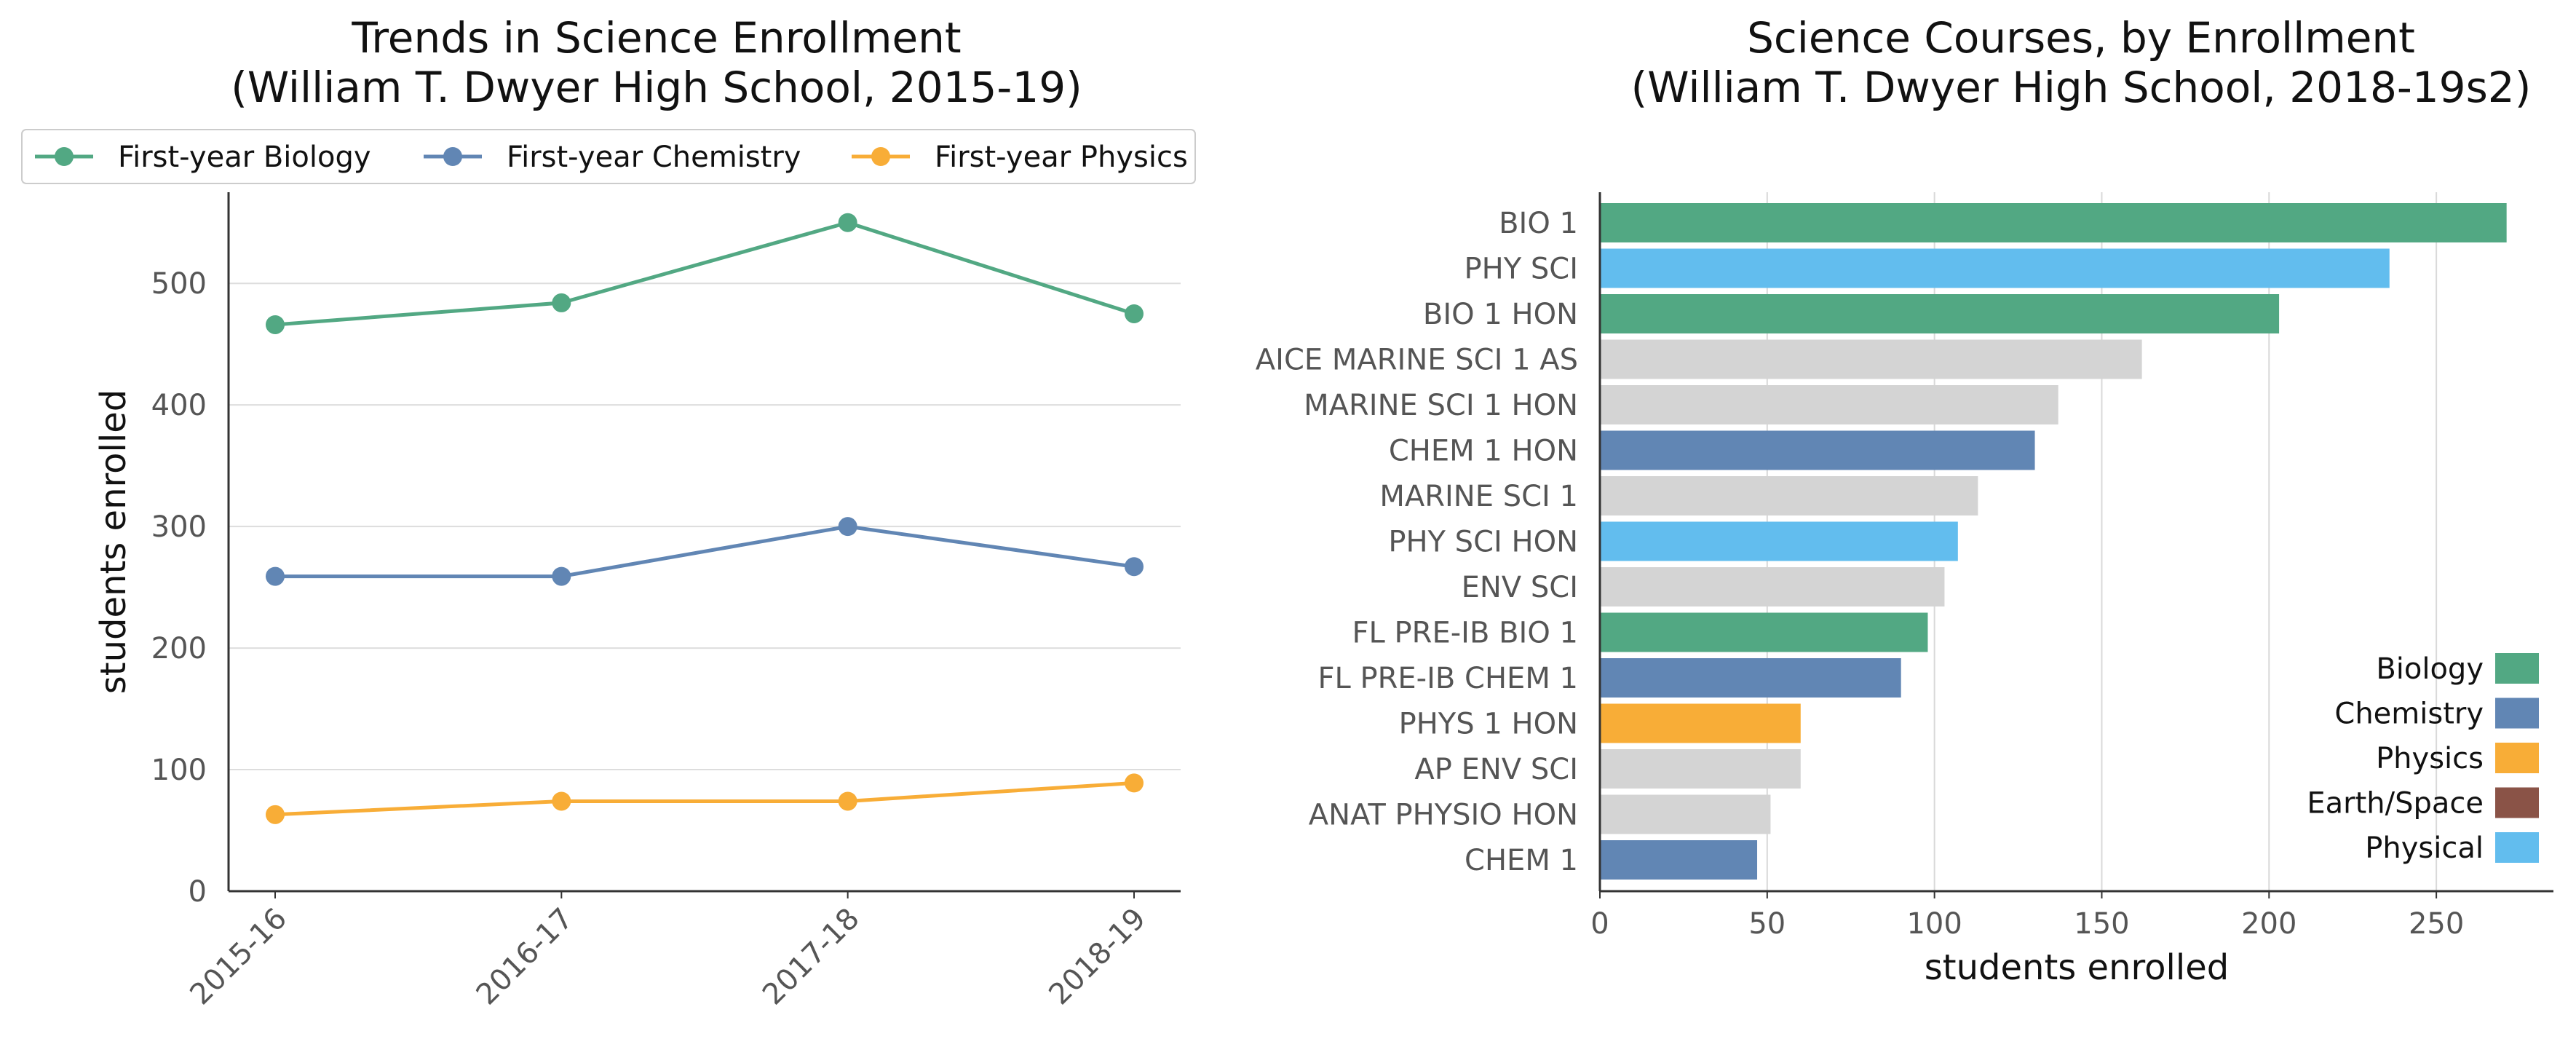 Image resolution: width=2576 pixels, height=1055 pixels. I want to click on category-label: FL PRE-IB CHEM 1, so click(1447, 679).